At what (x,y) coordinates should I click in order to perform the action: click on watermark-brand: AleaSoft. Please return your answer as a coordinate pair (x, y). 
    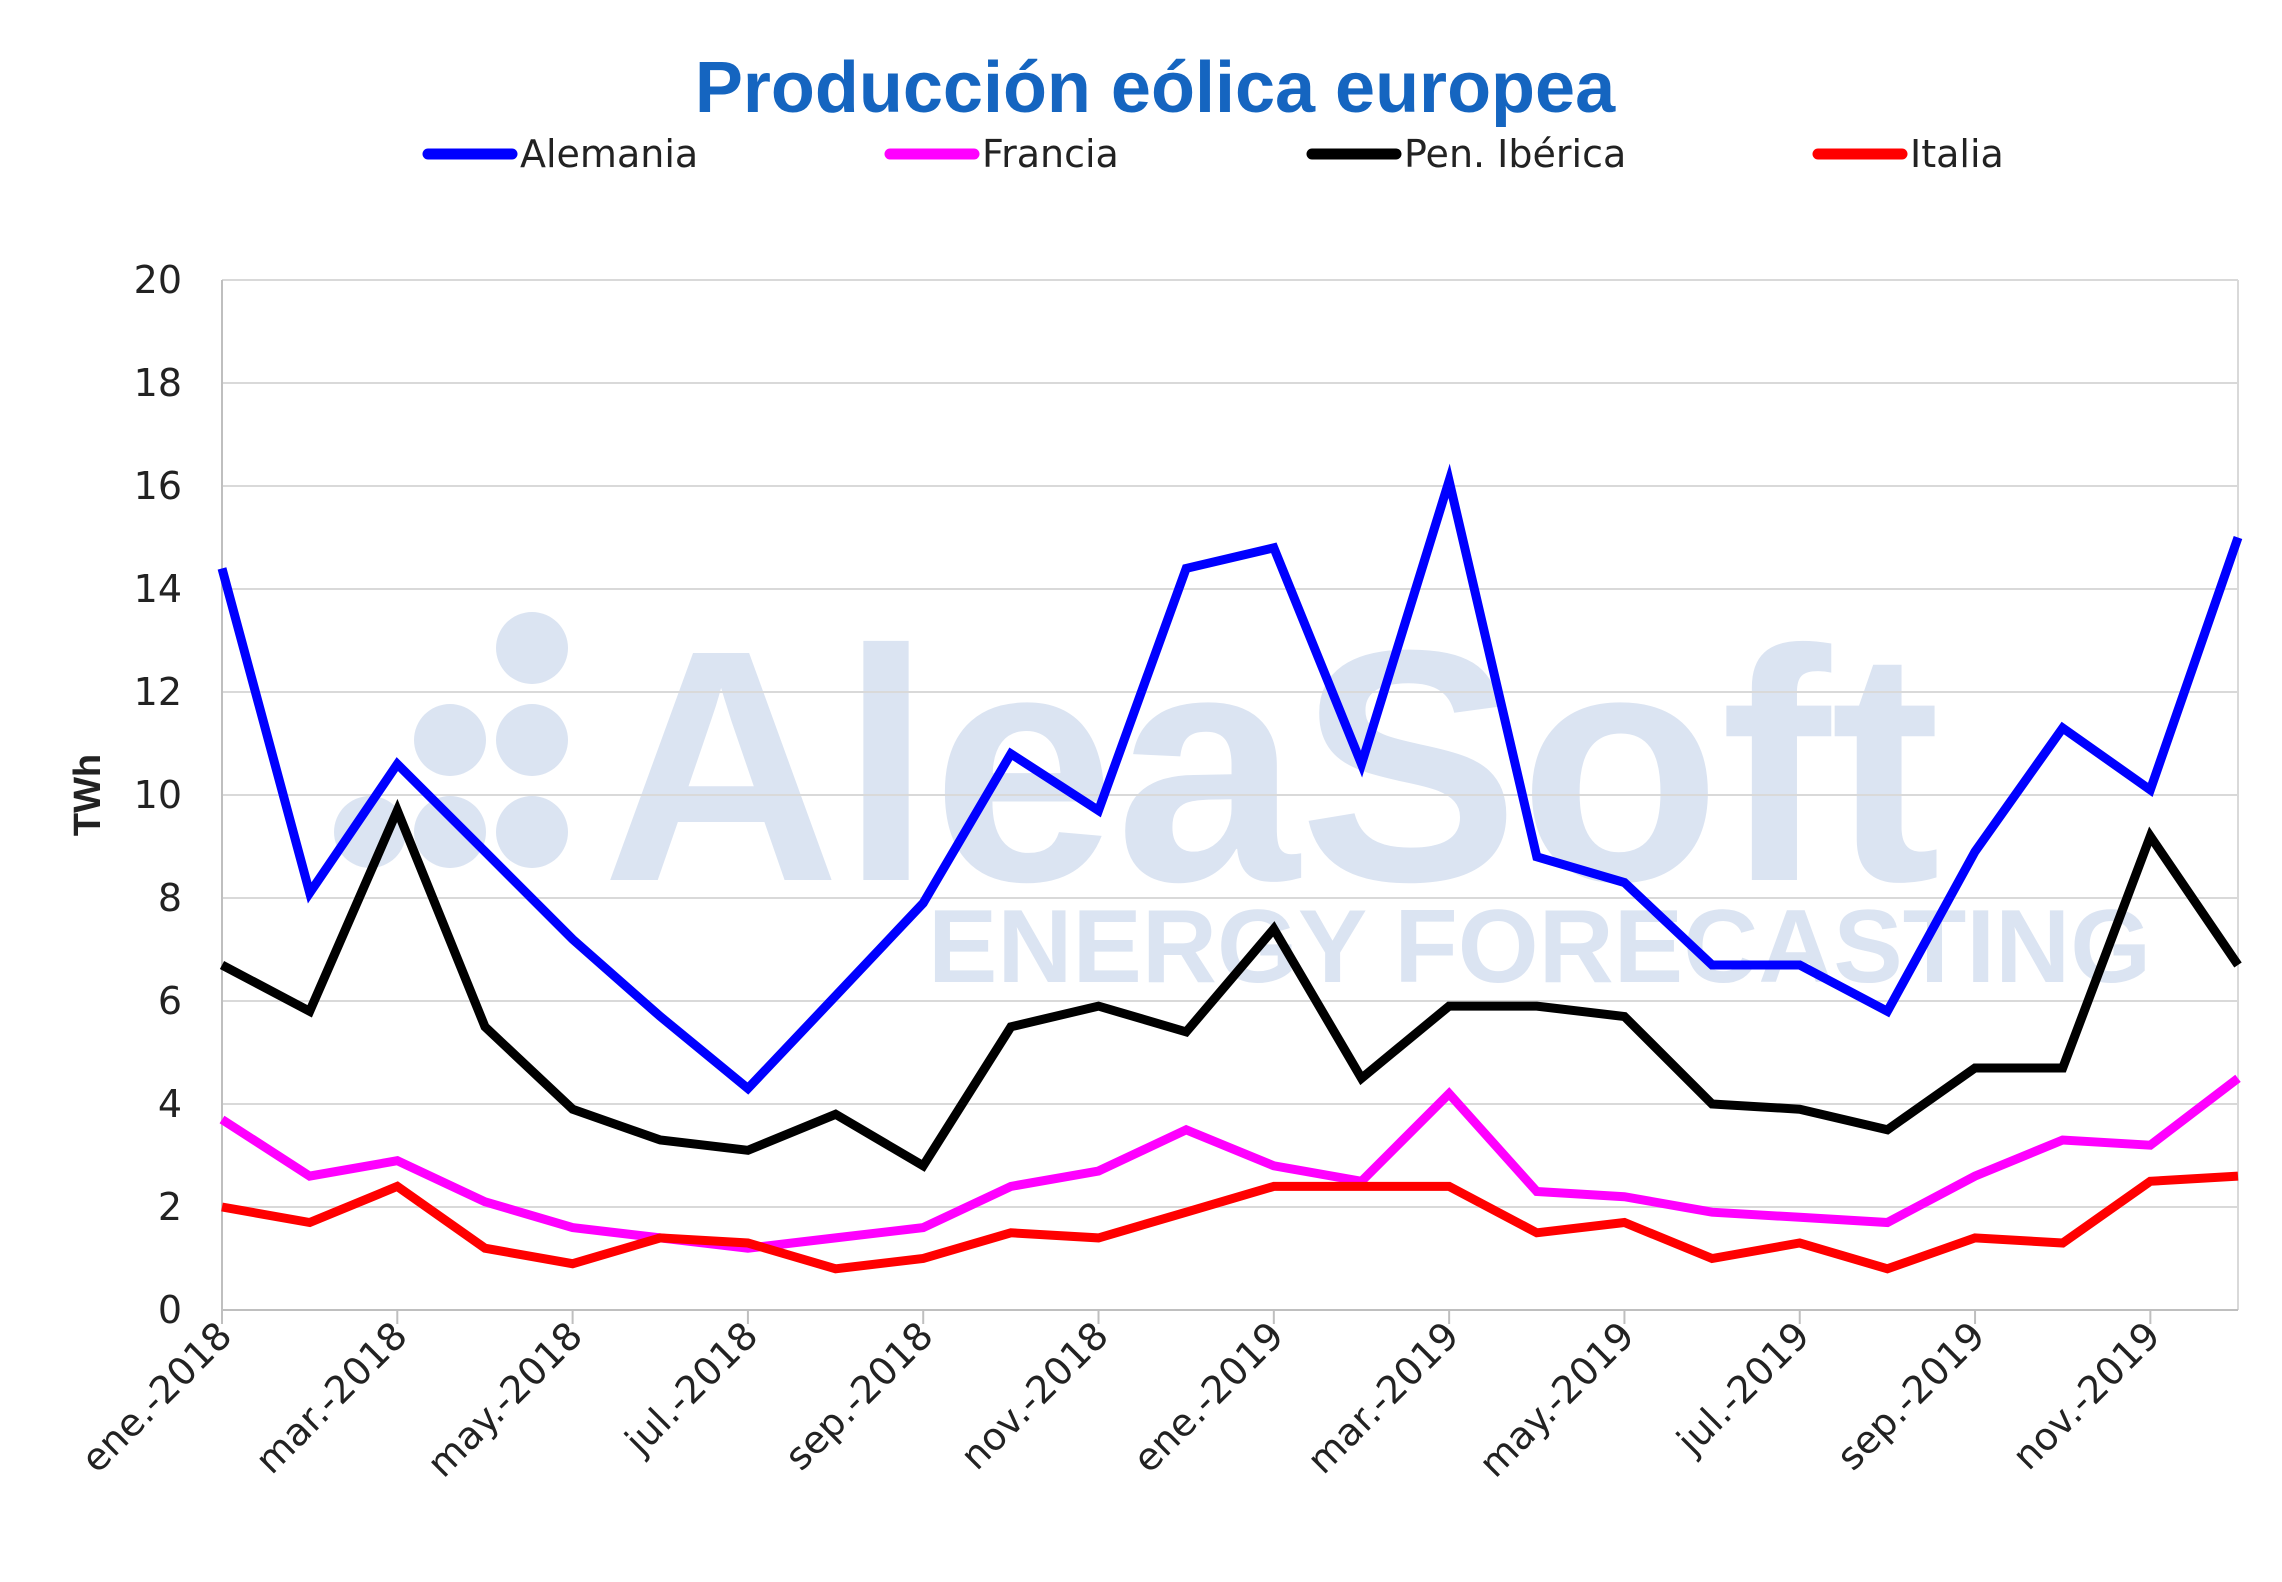
    Looking at the image, I should click on (1271, 765).